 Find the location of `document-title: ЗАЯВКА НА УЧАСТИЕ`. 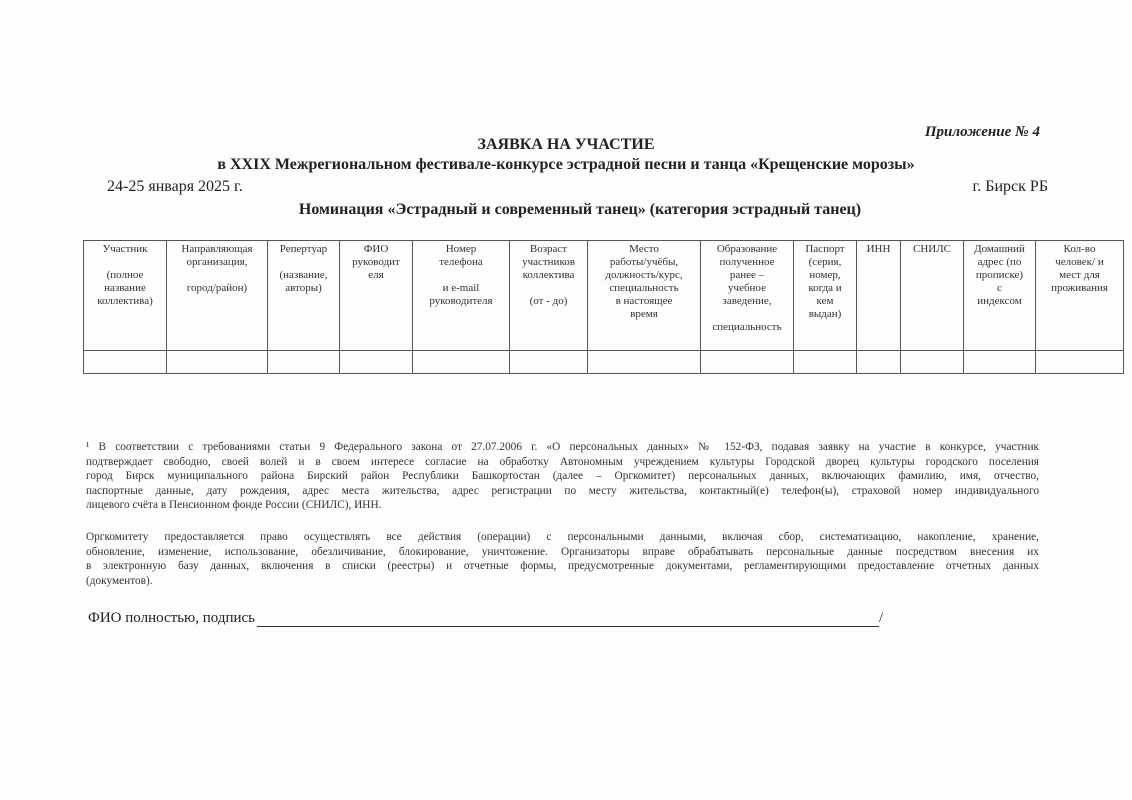

document-title: ЗАЯВКА НА УЧАСТИЕ is located at coordinates (566, 144).